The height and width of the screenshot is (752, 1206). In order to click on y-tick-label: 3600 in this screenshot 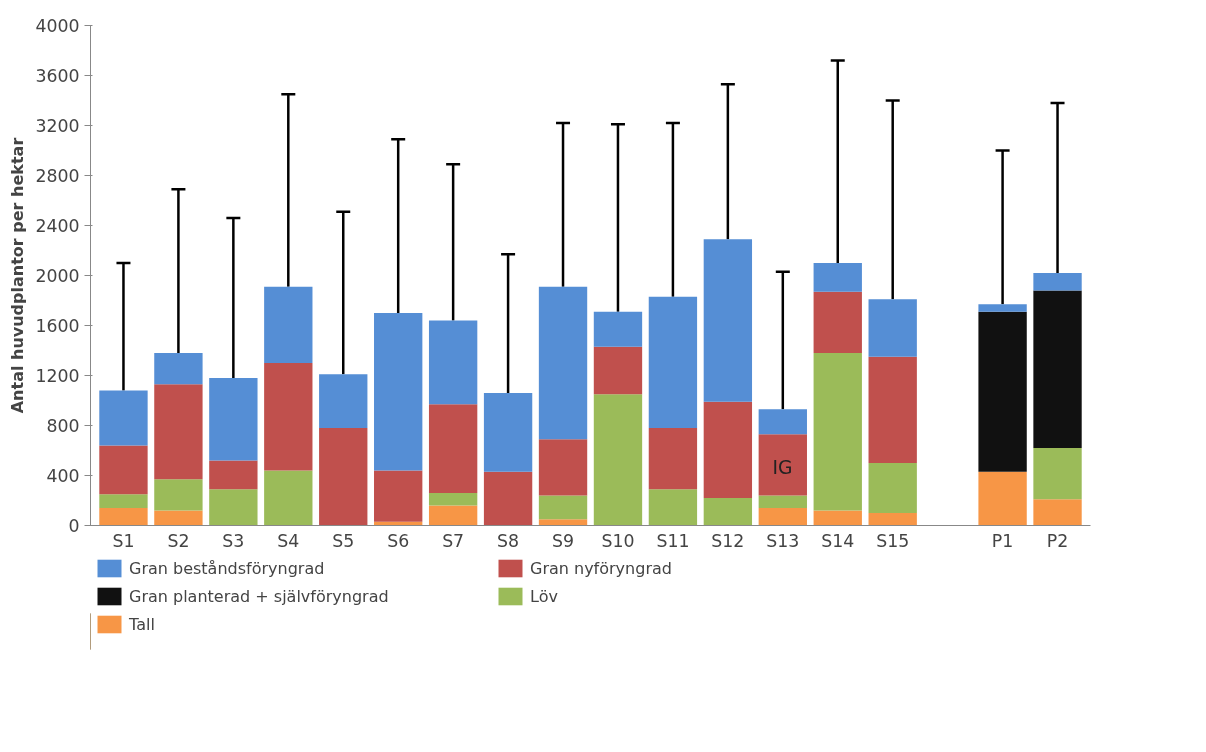, I will do `click(57, 76)`.